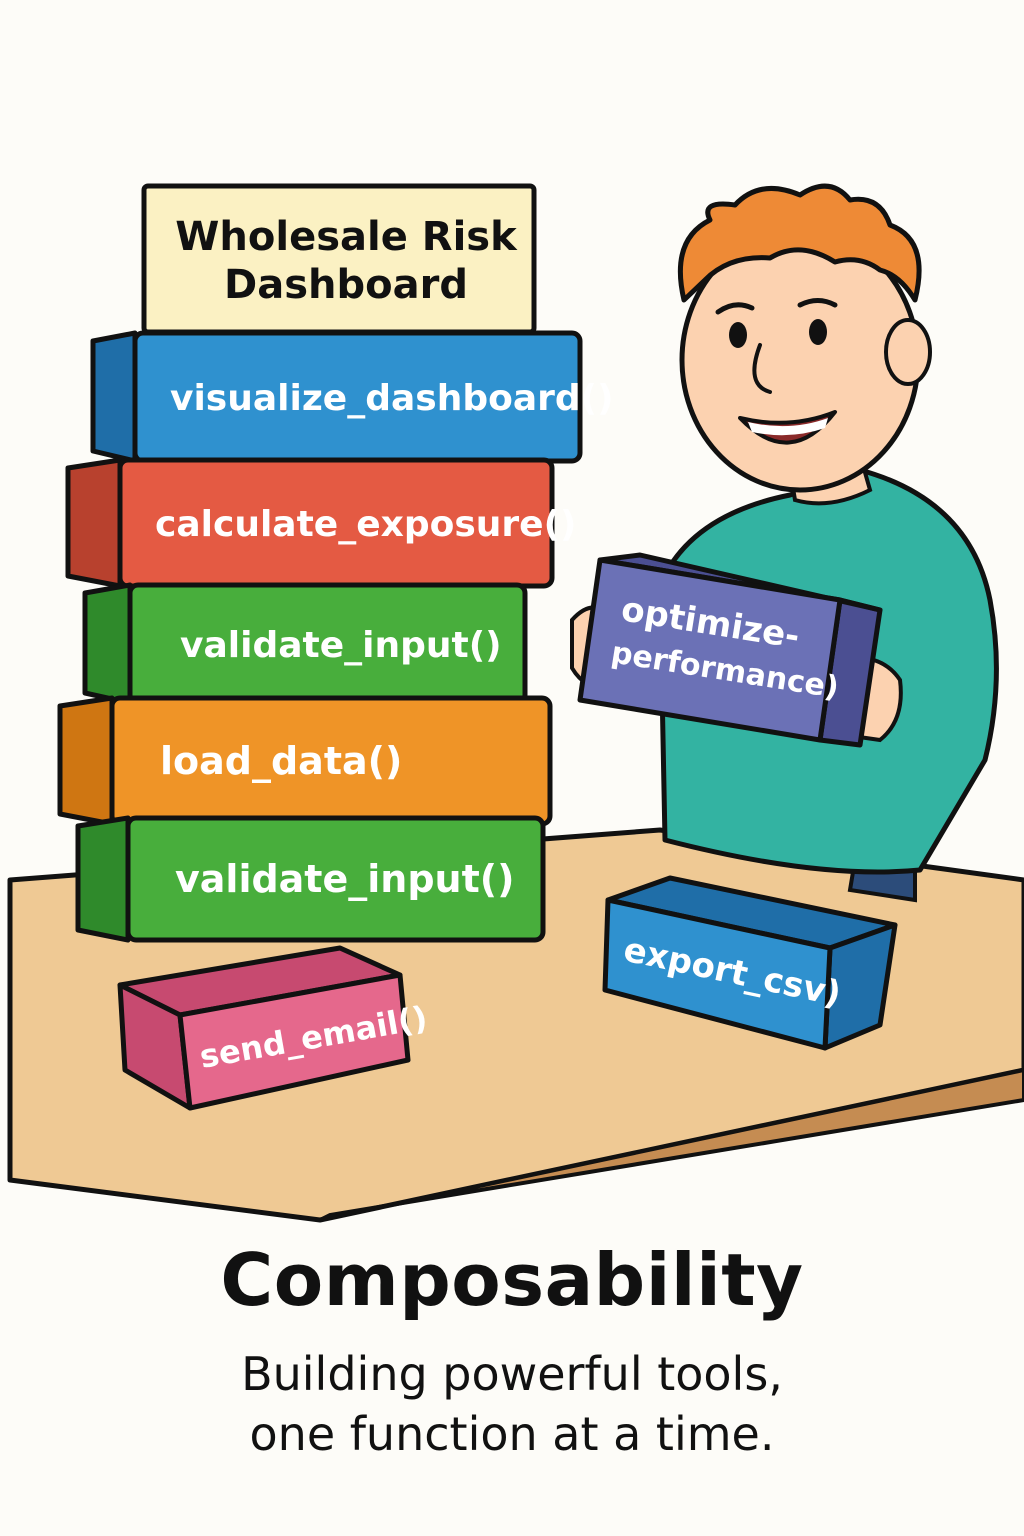 Image resolution: width=1024 pixels, height=1536 pixels. I want to click on stack-block-label: load_data(), so click(281, 761).